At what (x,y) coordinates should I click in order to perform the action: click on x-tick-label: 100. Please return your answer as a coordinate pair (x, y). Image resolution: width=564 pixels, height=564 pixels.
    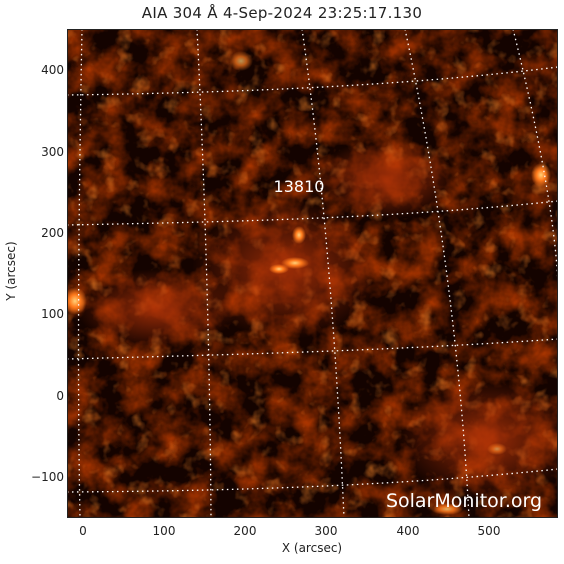
    Looking at the image, I should click on (164, 531).